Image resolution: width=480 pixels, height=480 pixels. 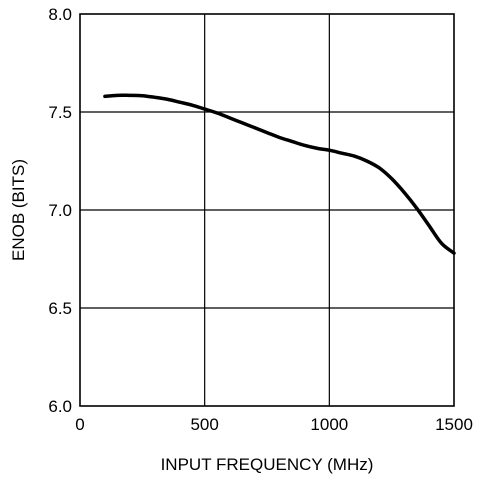 I want to click on x-tick-label: 1500, so click(x=454, y=424).